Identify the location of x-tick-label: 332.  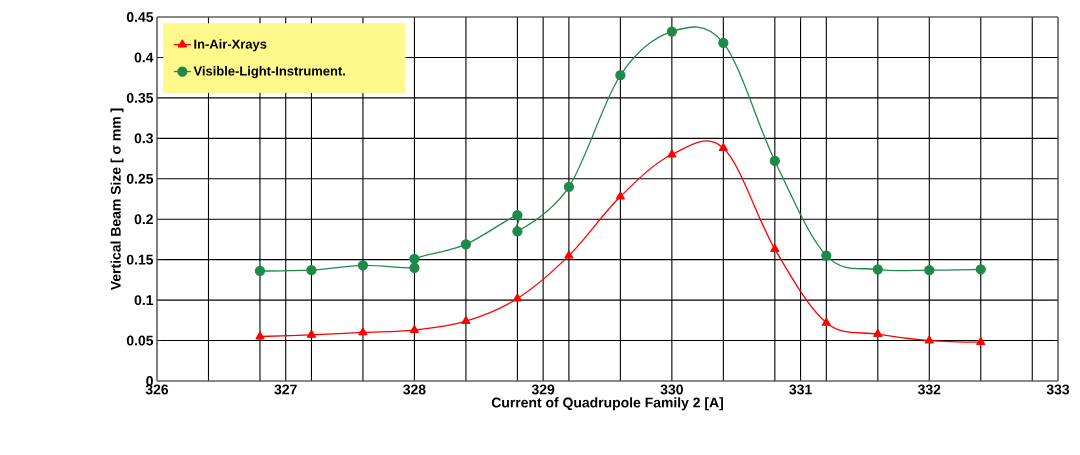
(929, 389).